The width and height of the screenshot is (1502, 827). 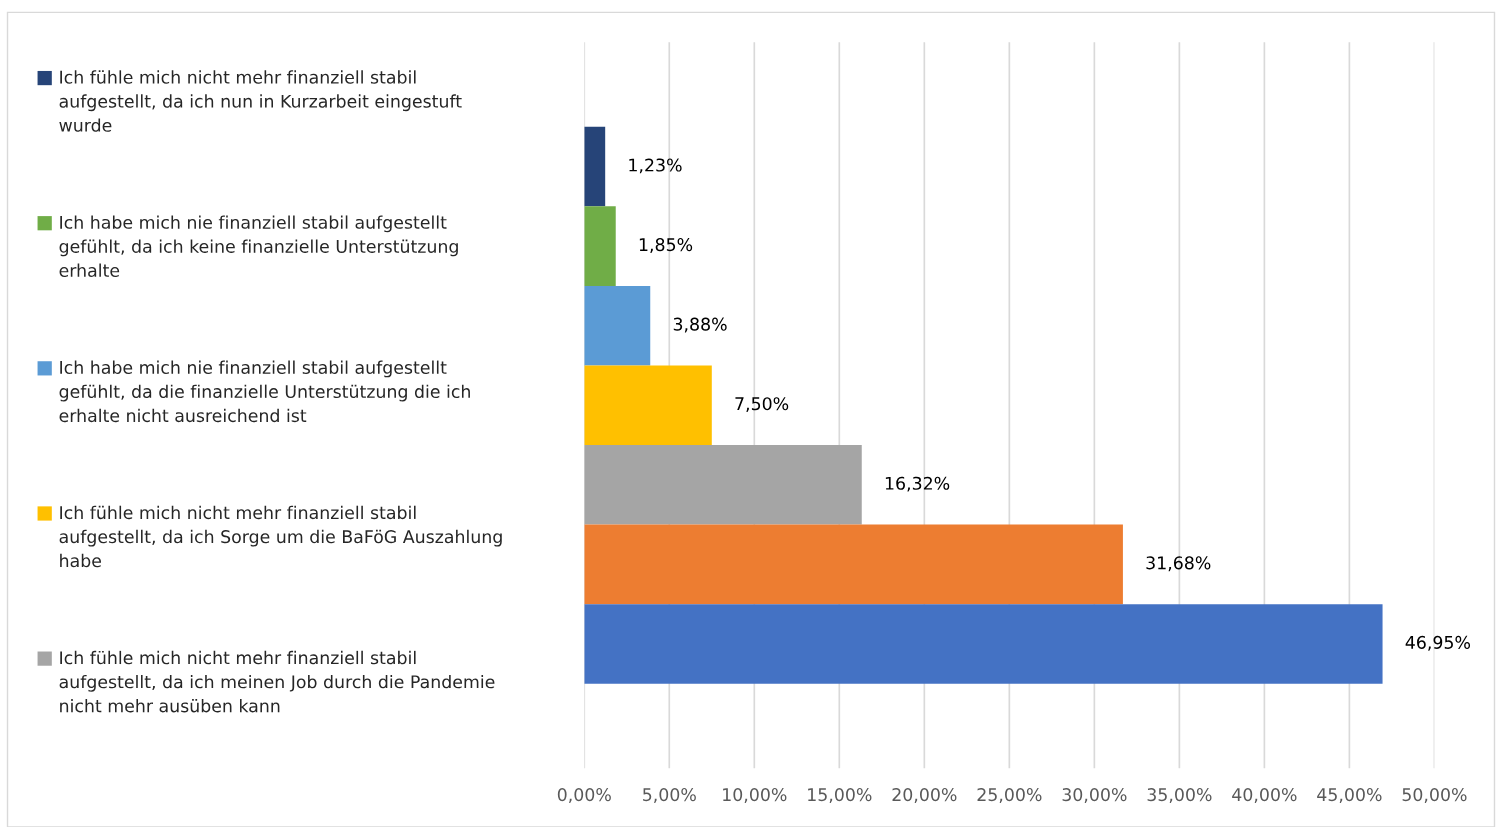 What do you see at coordinates (1179, 795) in the screenshot?
I see `x-tick-label: 35,00%` at bounding box center [1179, 795].